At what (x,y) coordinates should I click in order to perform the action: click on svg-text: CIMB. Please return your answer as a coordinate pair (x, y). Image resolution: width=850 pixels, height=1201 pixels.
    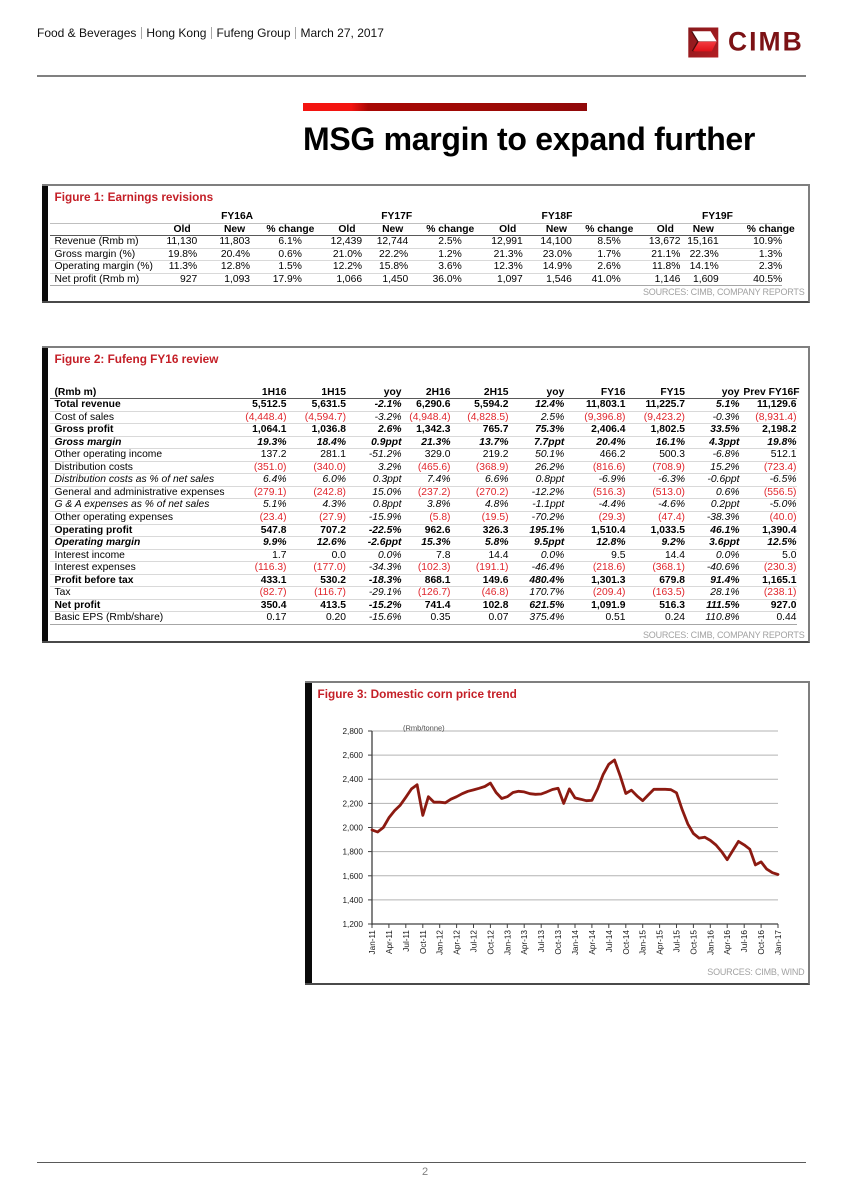
    Looking at the image, I should click on (766, 42).